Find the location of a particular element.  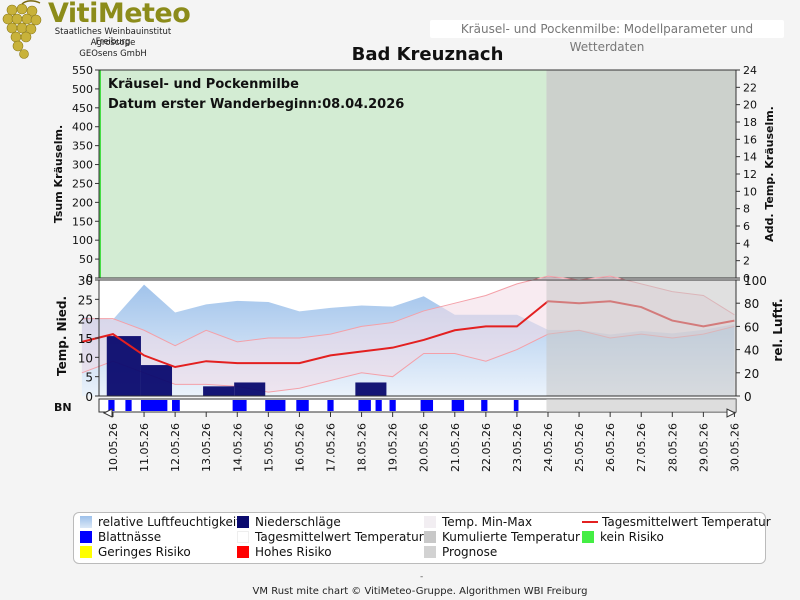

high-risk-swatch-icon is located at coordinates (243, 552).